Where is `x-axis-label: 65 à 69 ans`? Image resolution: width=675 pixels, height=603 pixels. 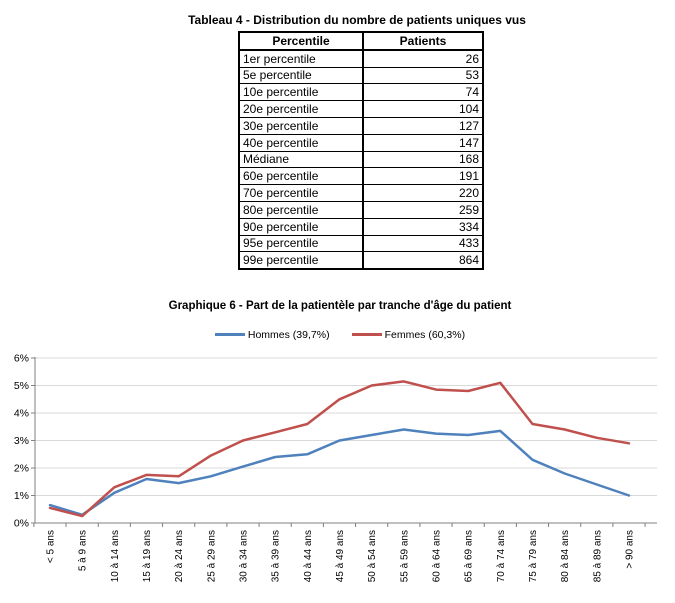 x-axis-label: 65 à 69 ans is located at coordinates (469, 556).